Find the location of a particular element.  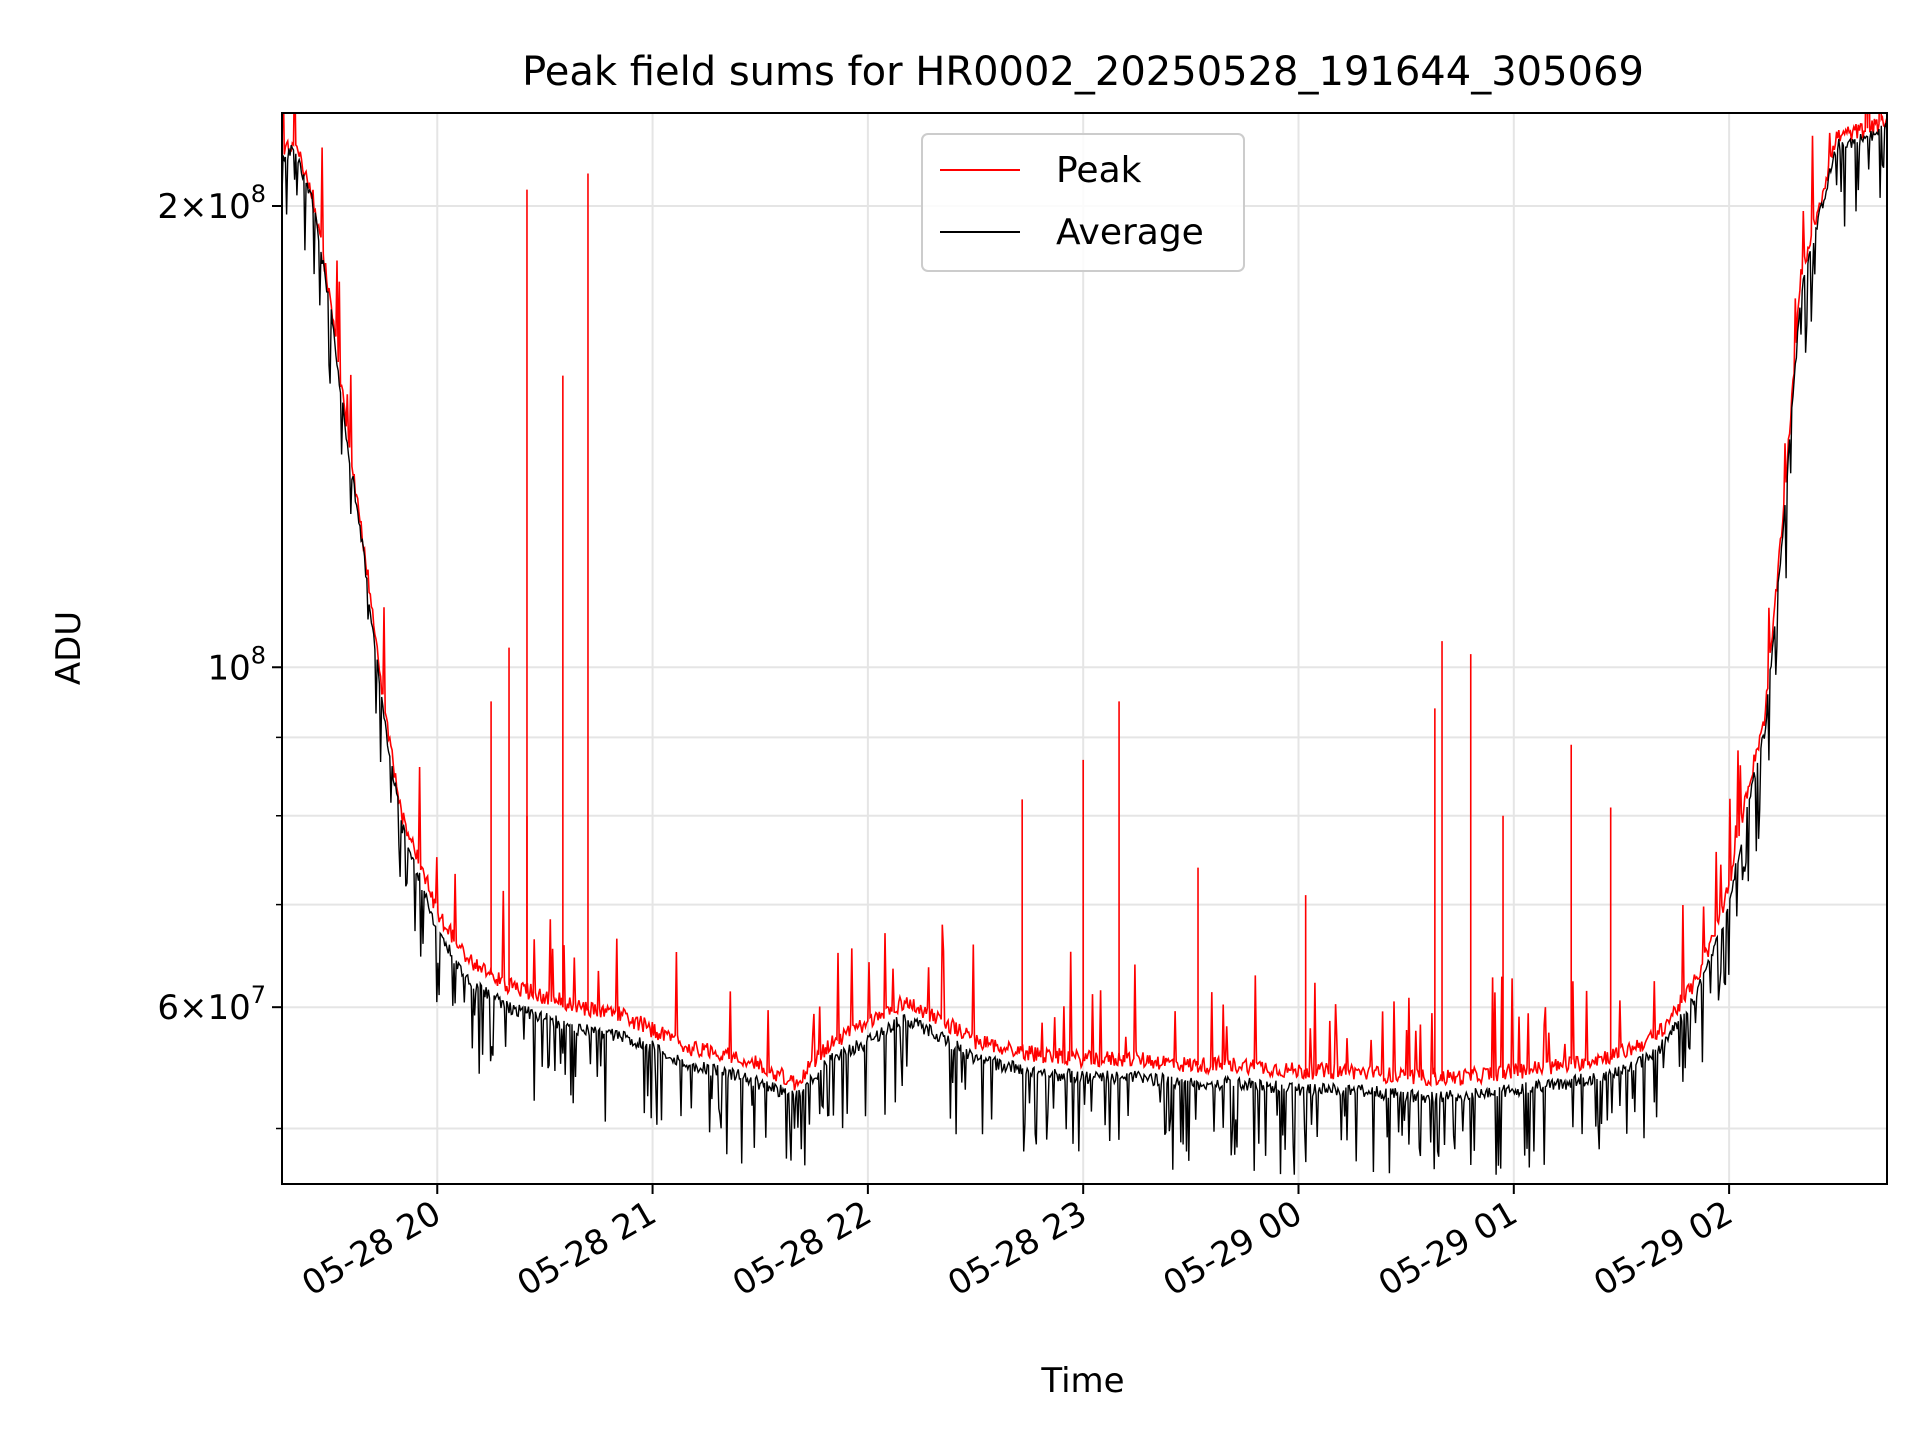

legend-label-average: Average is located at coordinates (1130, 232).